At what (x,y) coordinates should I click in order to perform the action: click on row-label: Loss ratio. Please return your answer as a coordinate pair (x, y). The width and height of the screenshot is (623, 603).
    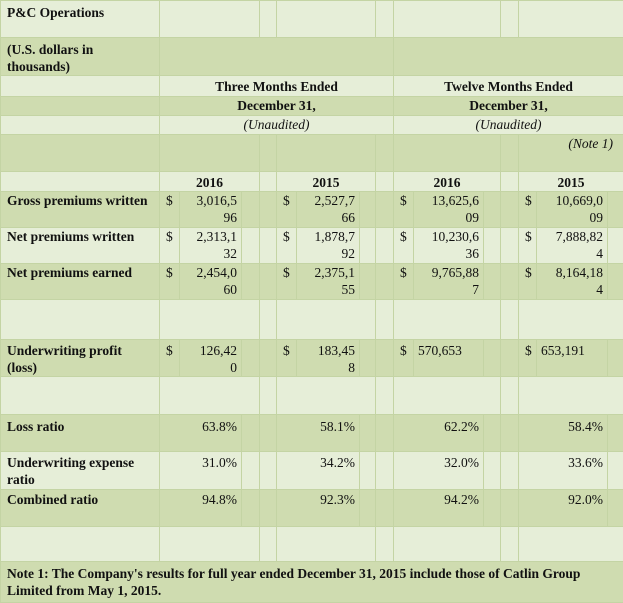
    Looking at the image, I should click on (80, 433).